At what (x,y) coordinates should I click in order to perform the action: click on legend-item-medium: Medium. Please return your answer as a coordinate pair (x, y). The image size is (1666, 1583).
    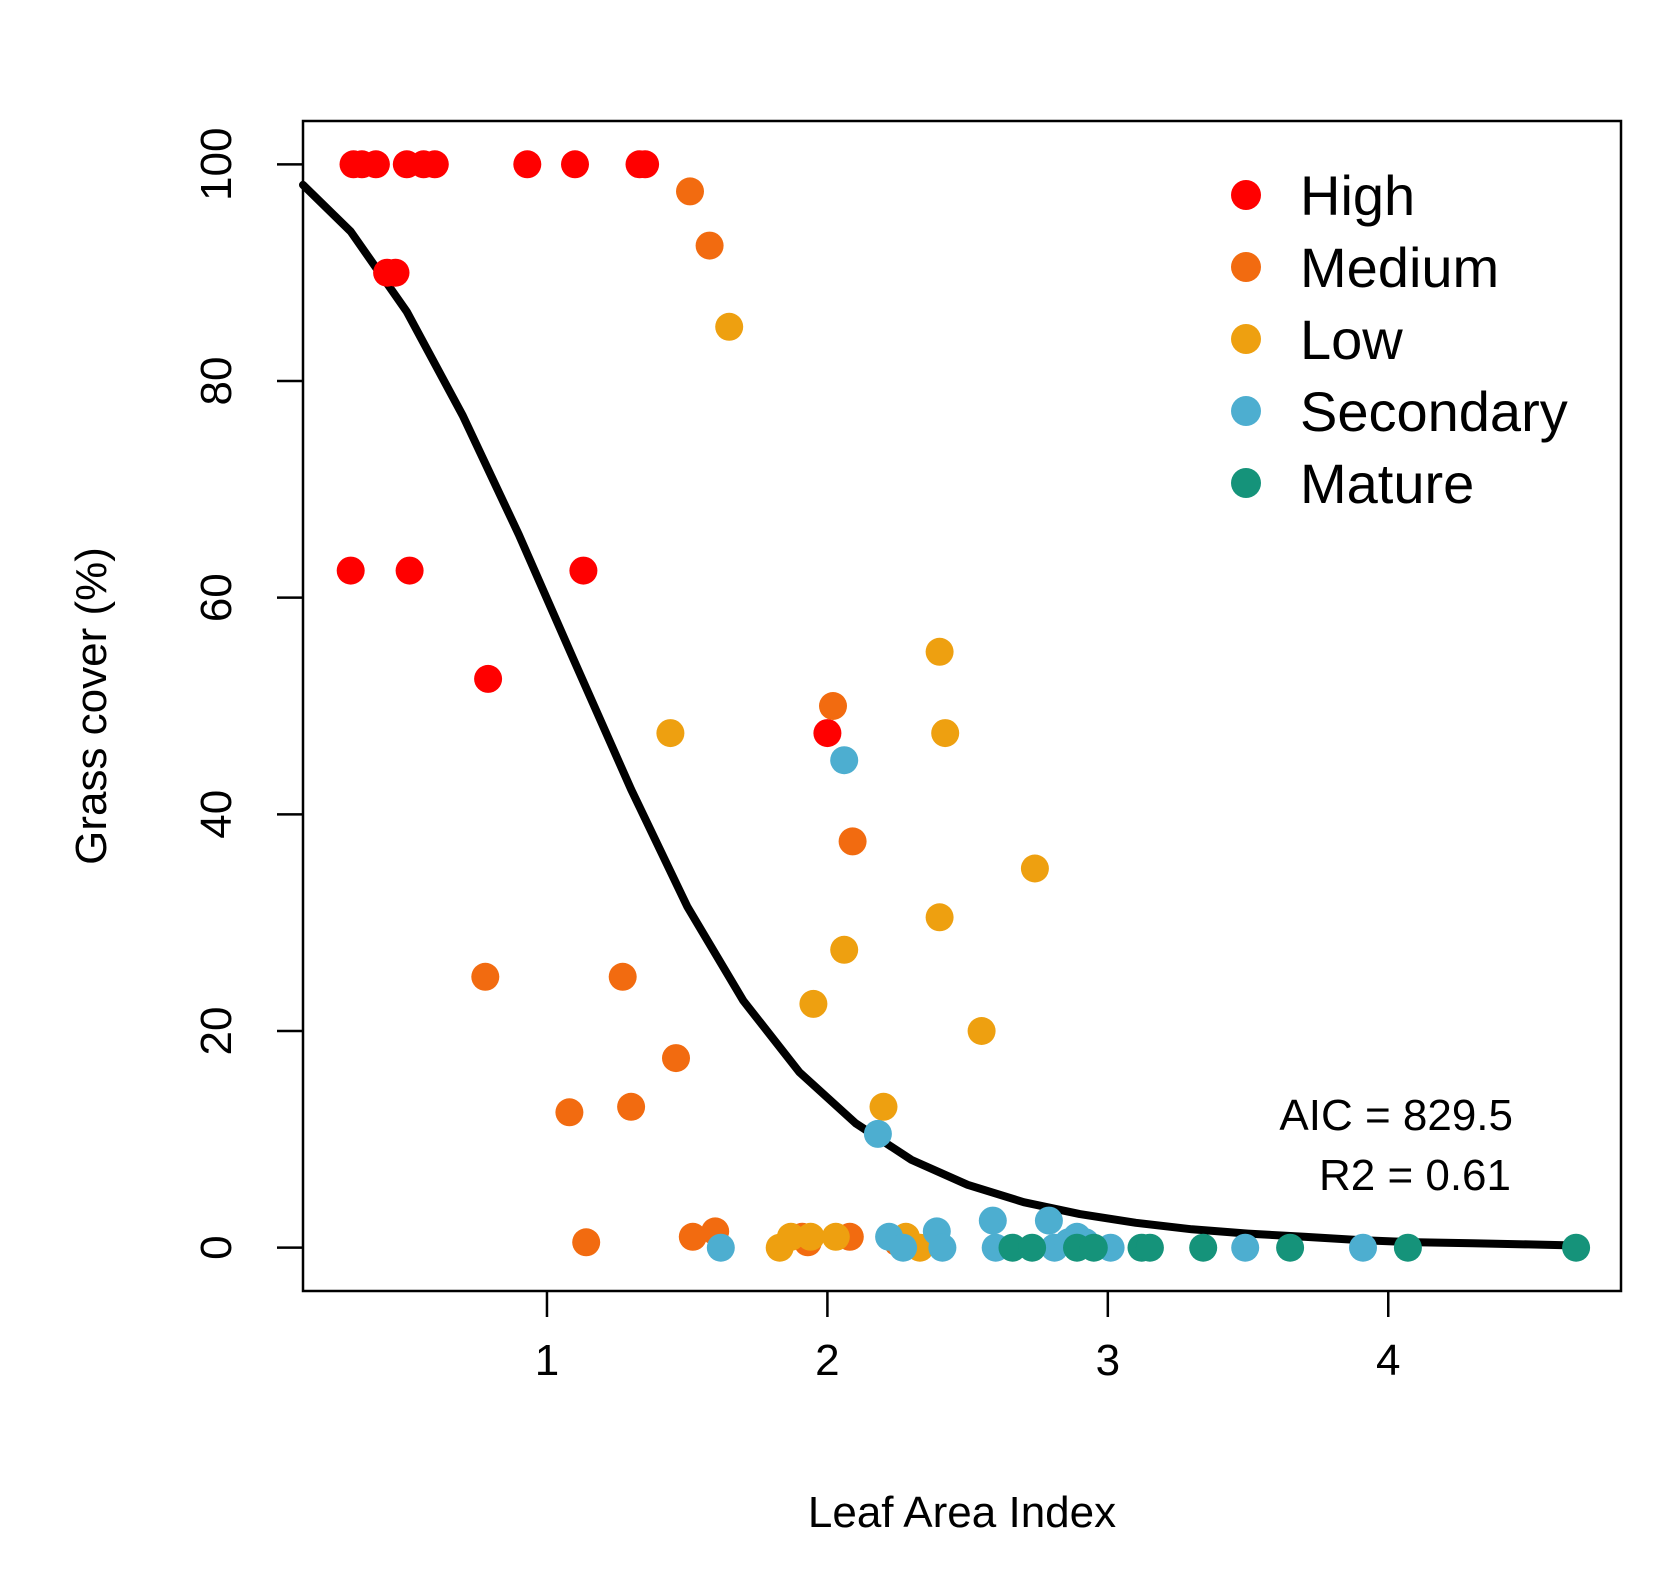
    Looking at the image, I should click on (1365, 267).